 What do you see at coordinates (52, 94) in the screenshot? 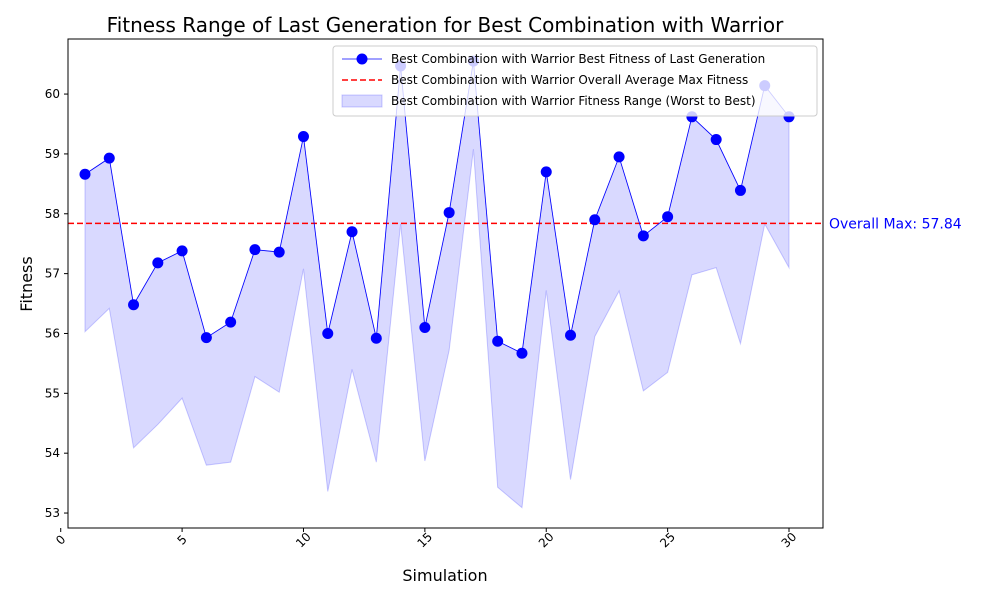
I see `y-tick-label: 60` at bounding box center [52, 94].